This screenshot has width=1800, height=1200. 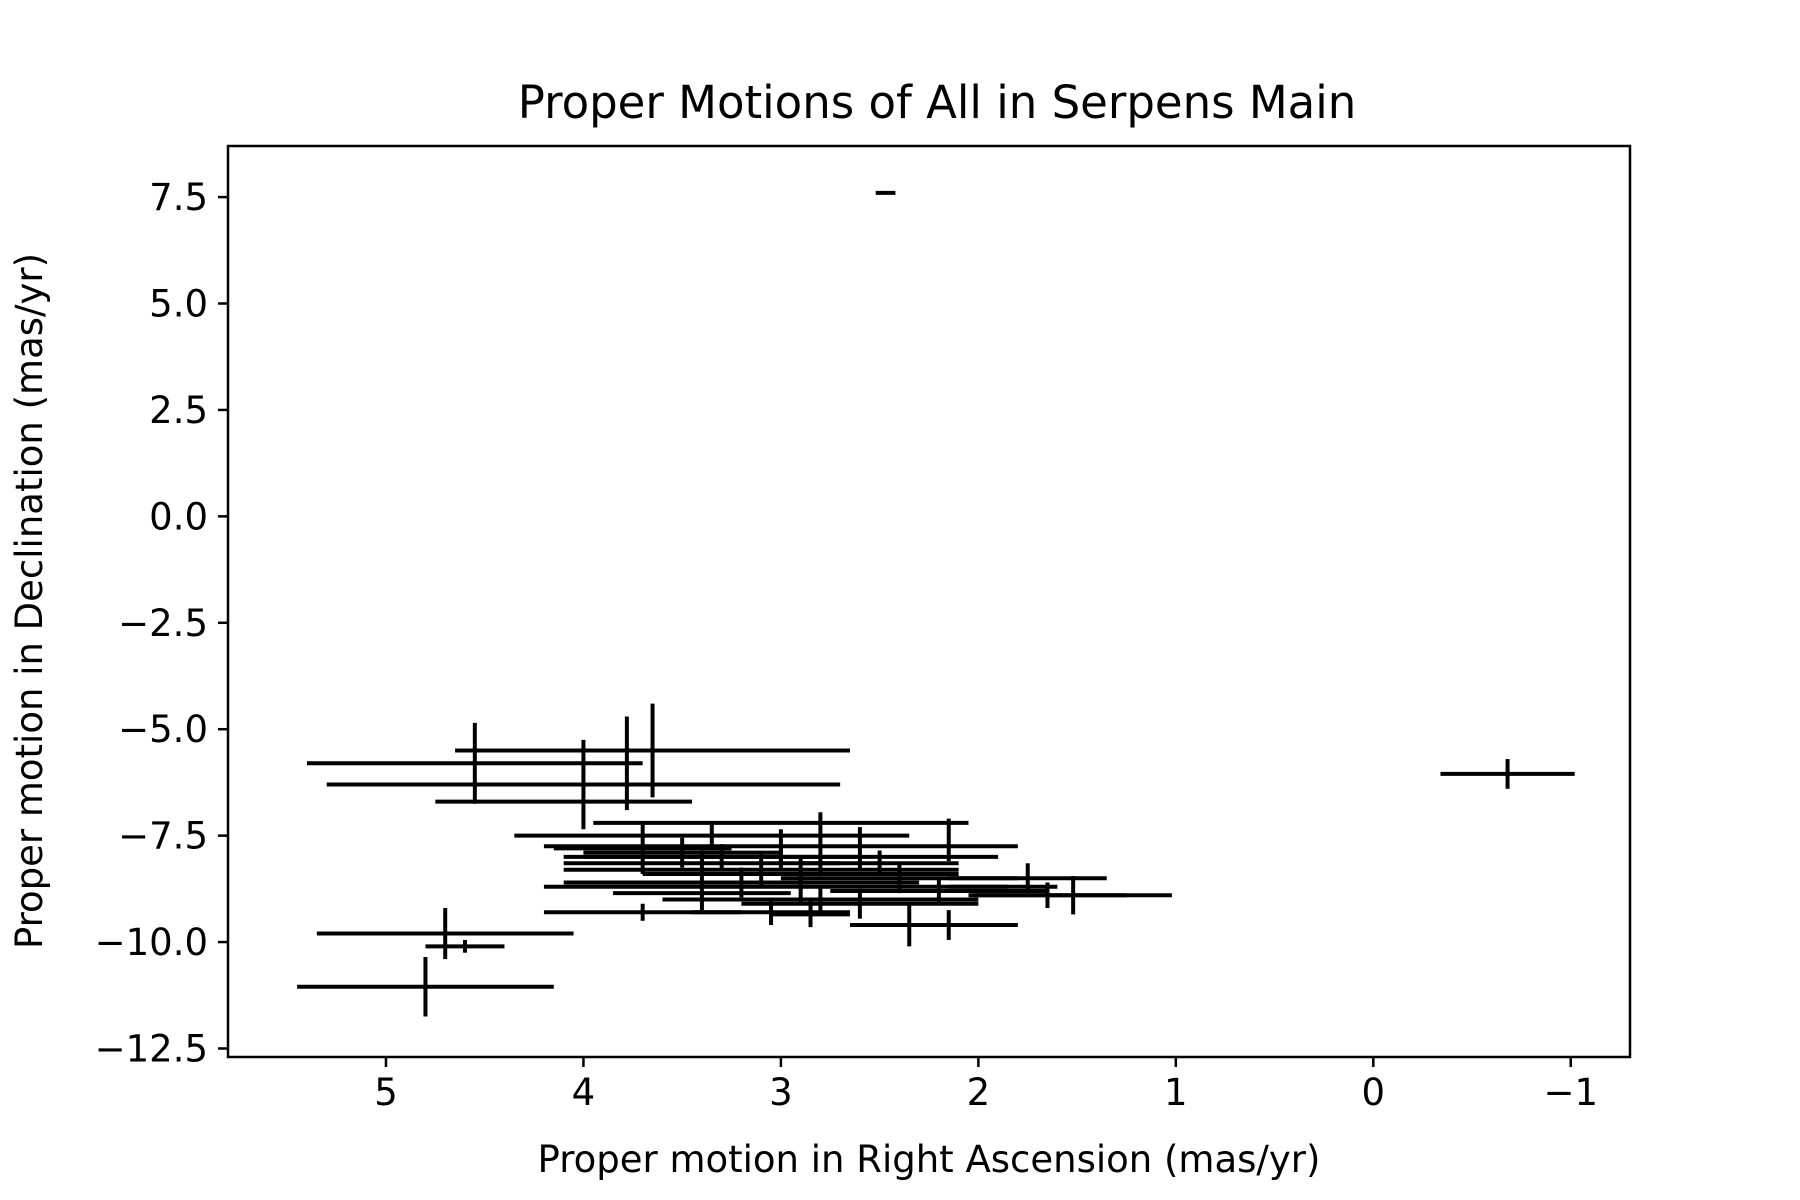 What do you see at coordinates (781, 1092) in the screenshot?
I see `x-tick-label: 3` at bounding box center [781, 1092].